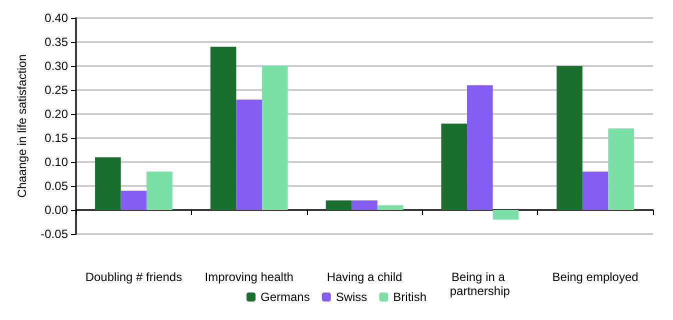 The width and height of the screenshot is (673, 320). Describe the element at coordinates (56, 186) in the screenshot. I see `y-tick-label: 0.05` at that location.